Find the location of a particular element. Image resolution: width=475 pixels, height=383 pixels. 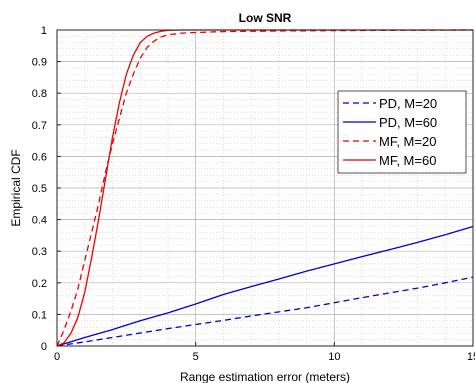

legend-entry-3: MF, M=20 is located at coordinates (407, 141).